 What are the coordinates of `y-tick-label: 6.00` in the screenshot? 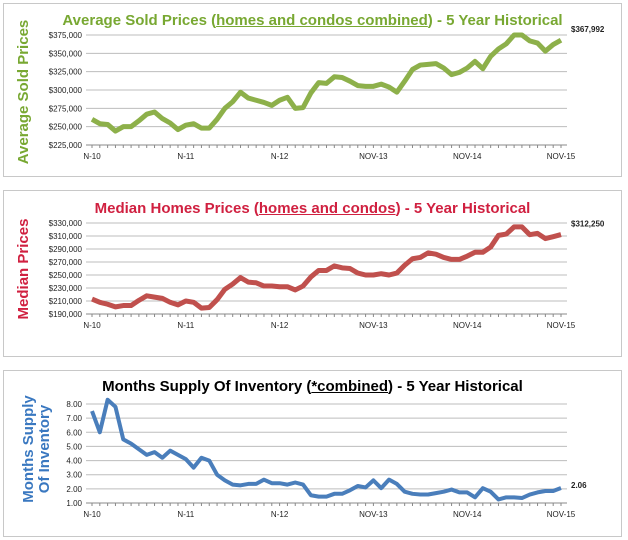 It's located at (74, 432).